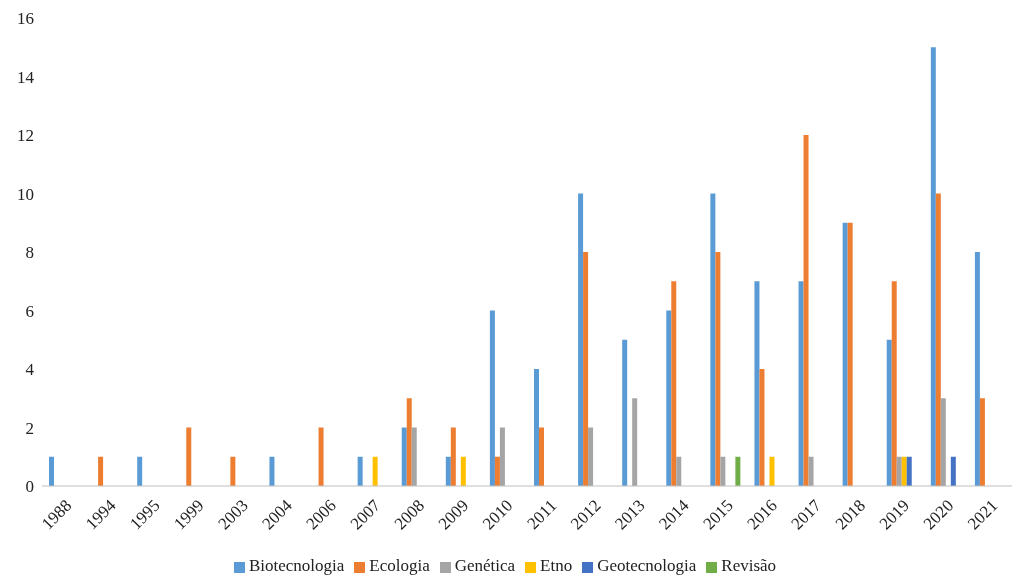 Image resolution: width=1030 pixels, height=585 pixels. Describe the element at coordinates (25, 194) in the screenshot. I see `y-tick-label: 10` at that location.